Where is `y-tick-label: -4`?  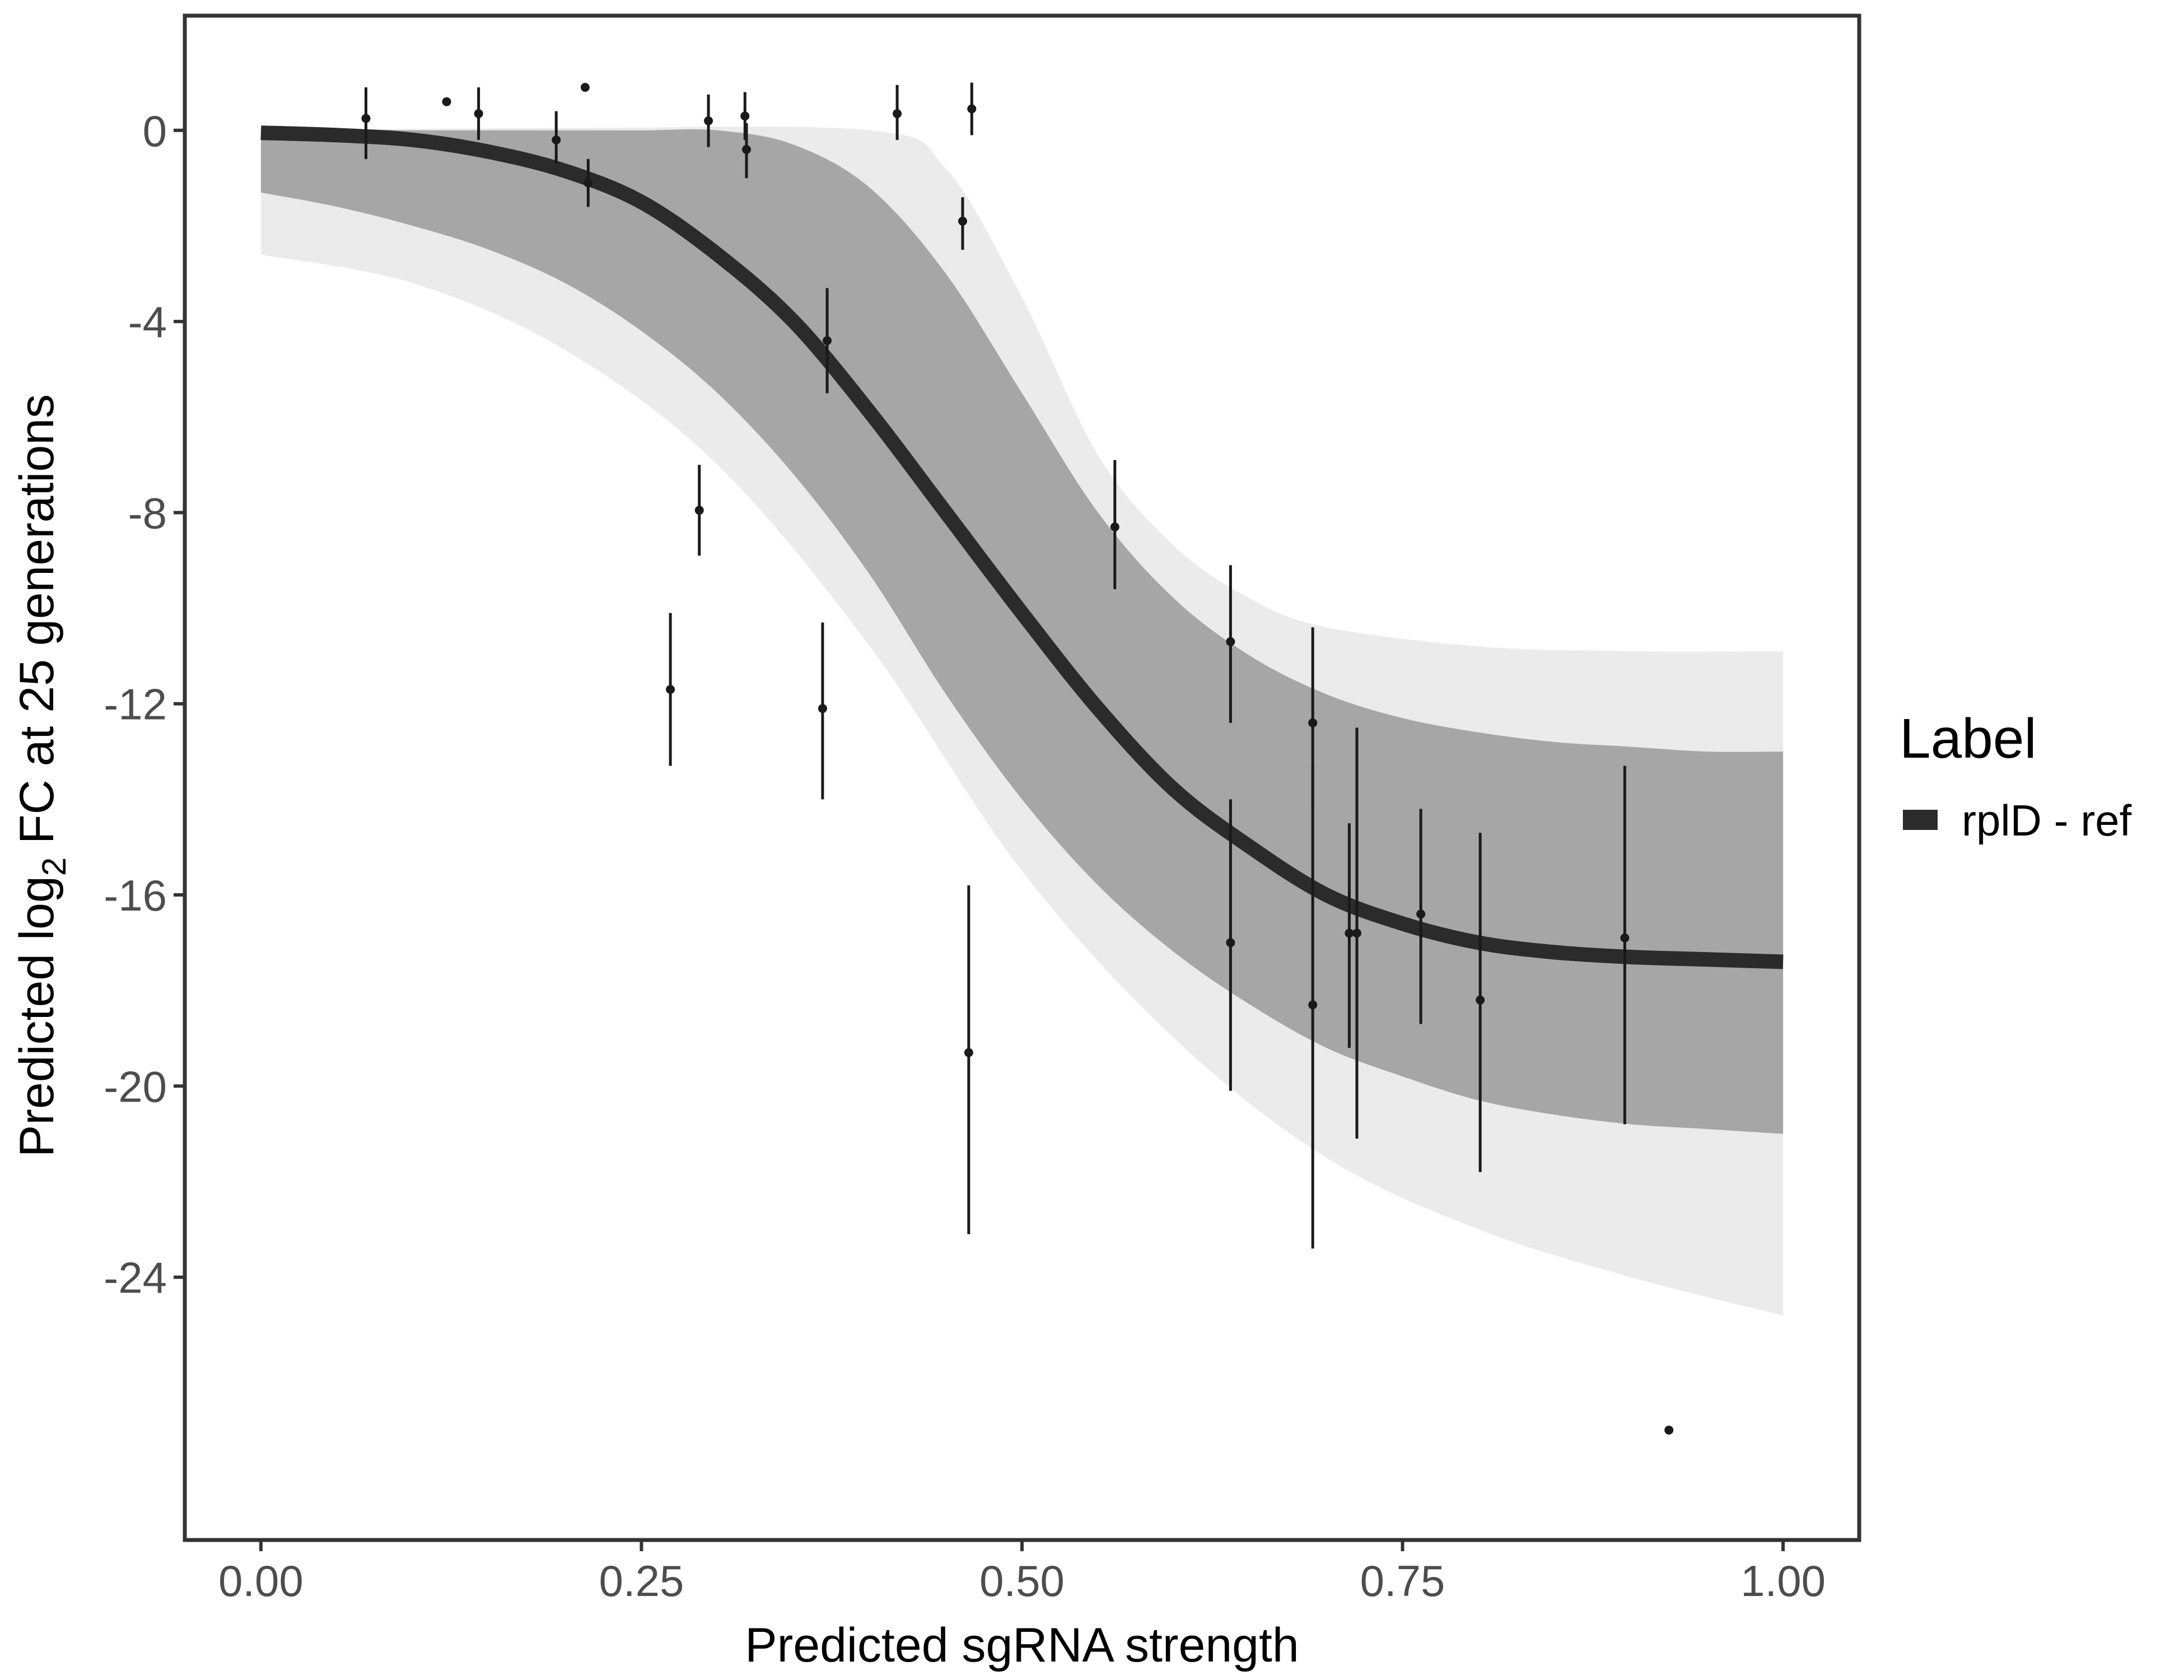 y-tick-label: -4 is located at coordinates (148, 322).